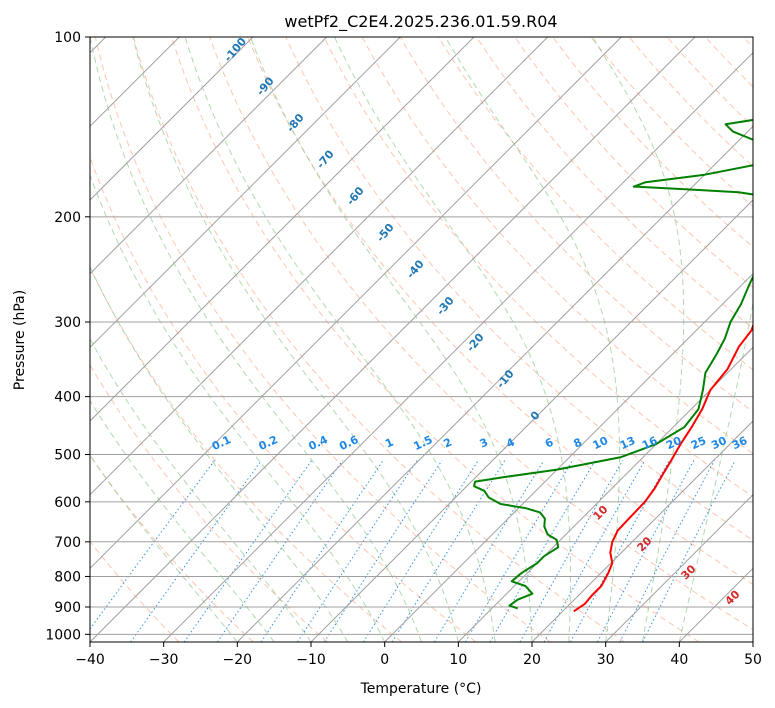 The height and width of the screenshot is (708, 775). I want to click on y-tick-label: 1000, so click(63, 635).